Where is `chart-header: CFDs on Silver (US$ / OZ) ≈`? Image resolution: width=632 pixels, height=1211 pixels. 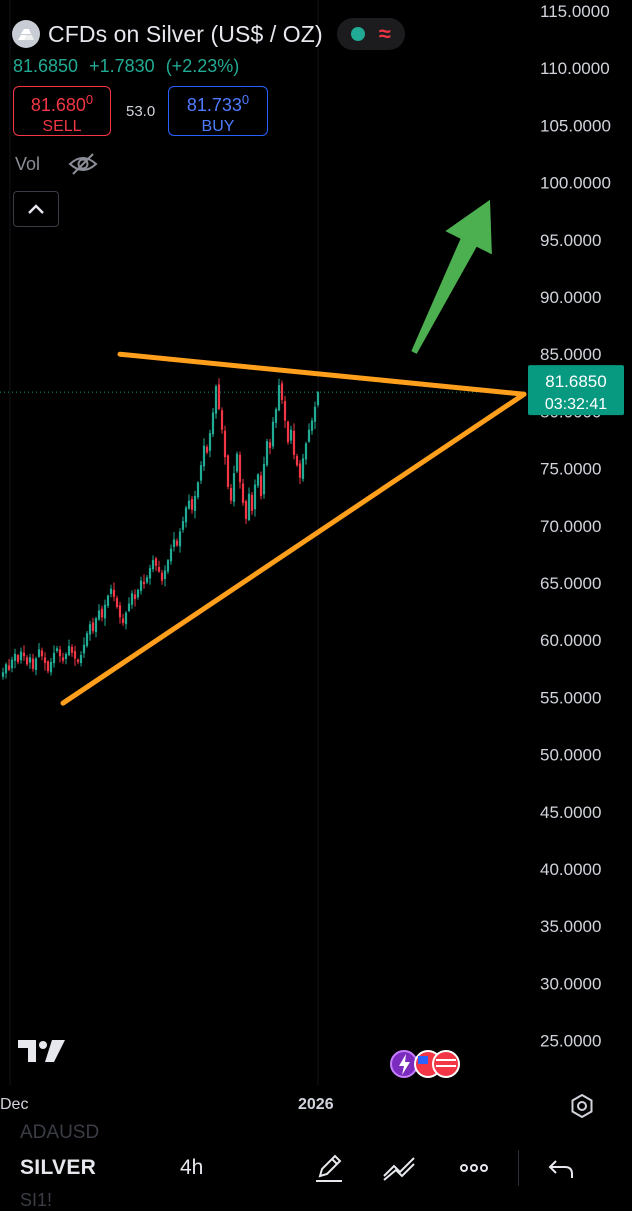
chart-header: CFDs on Silver (US$ / OZ) ≈ is located at coordinates (208, 34).